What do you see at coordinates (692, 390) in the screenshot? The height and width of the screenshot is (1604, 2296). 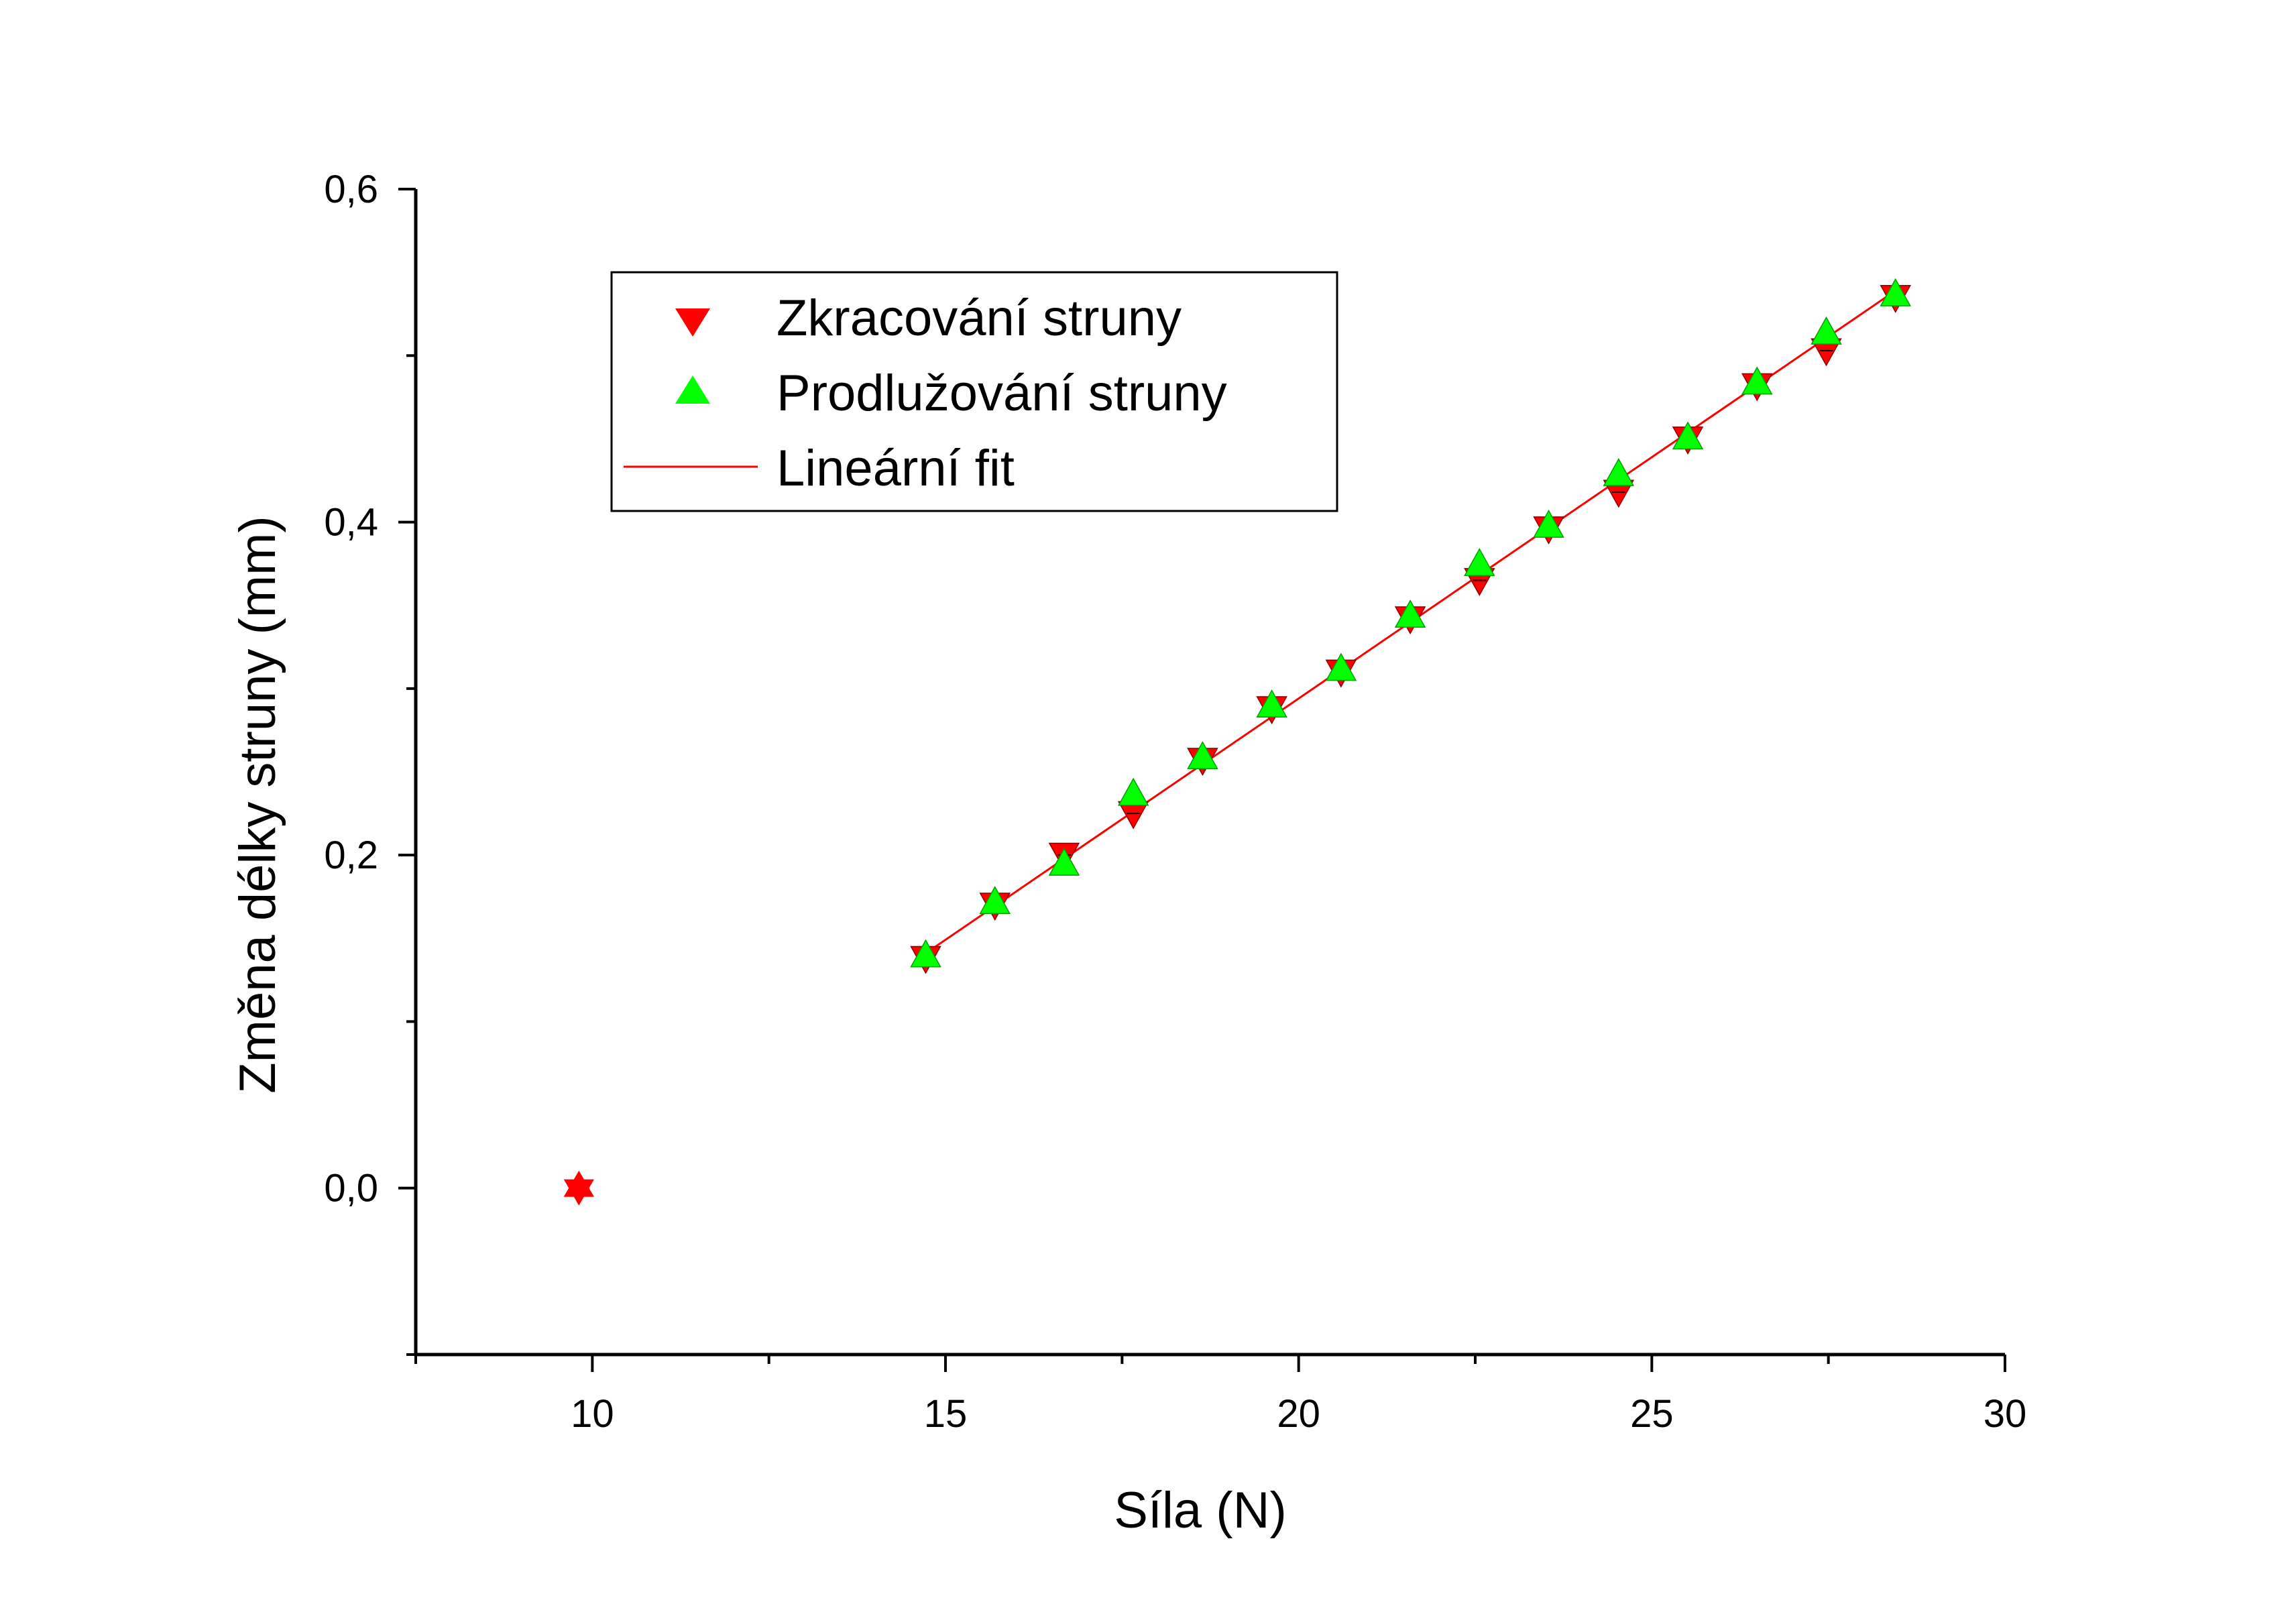 I see `legend-marker-prodluzovani` at bounding box center [692, 390].